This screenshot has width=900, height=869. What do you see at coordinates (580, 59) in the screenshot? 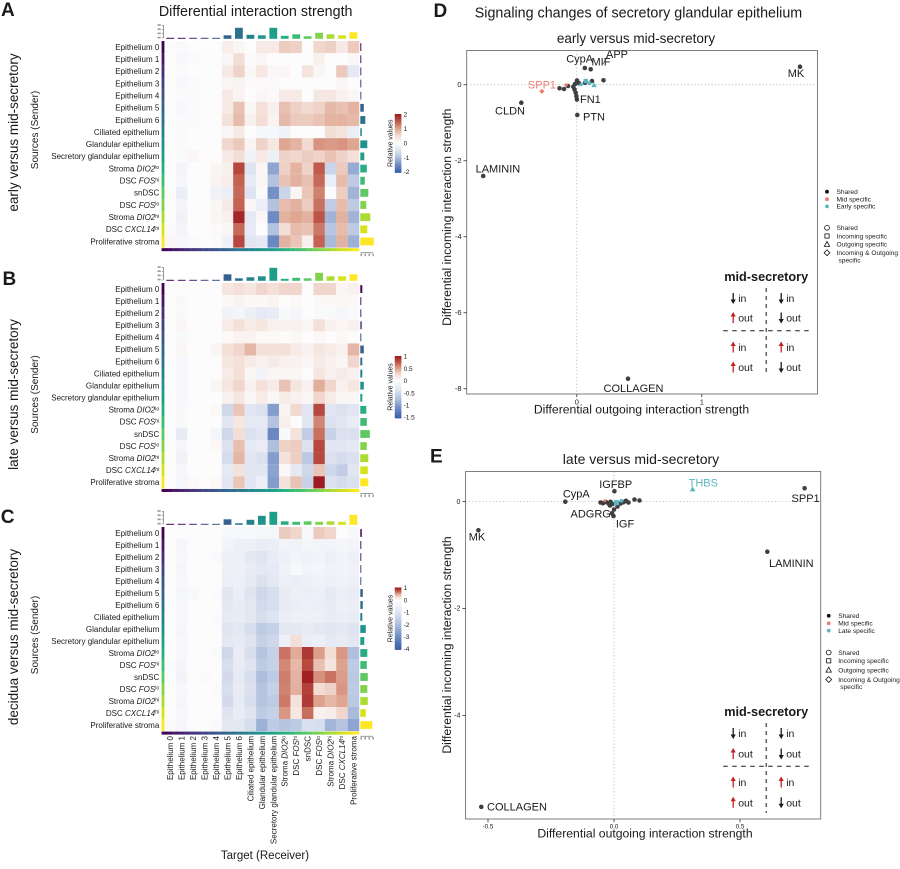
I see `svg-text: CypA` at bounding box center [580, 59].